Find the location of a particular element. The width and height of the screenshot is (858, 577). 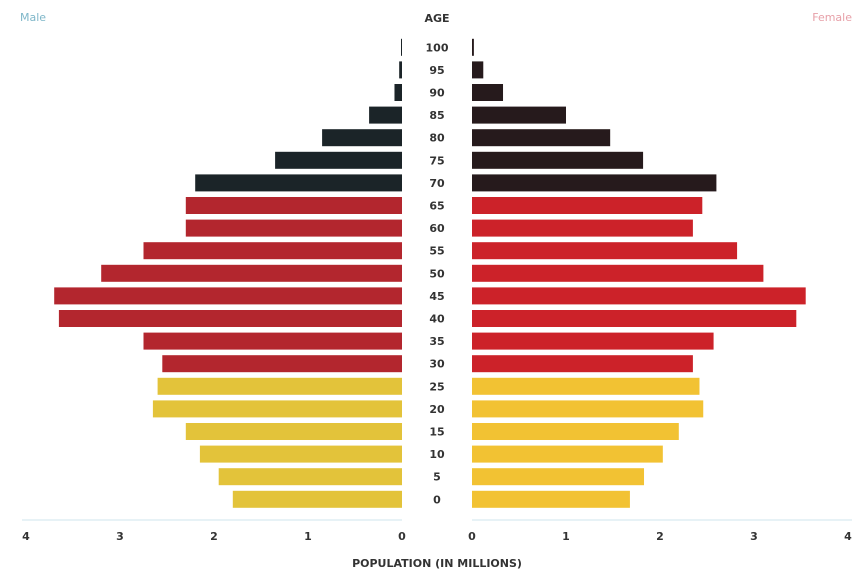

age-label-15: 15 is located at coordinates (436, 432).